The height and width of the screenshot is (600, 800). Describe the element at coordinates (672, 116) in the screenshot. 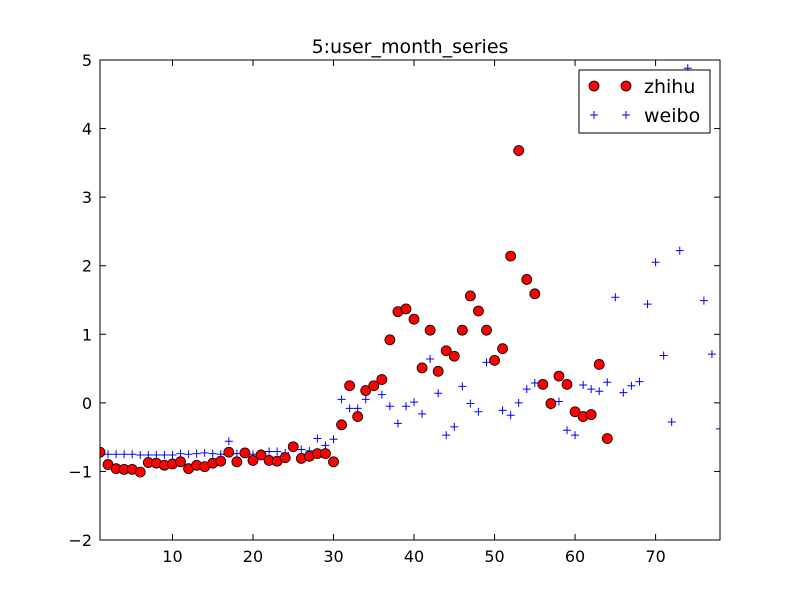

I see `legend-label-weibo: weibo` at that location.